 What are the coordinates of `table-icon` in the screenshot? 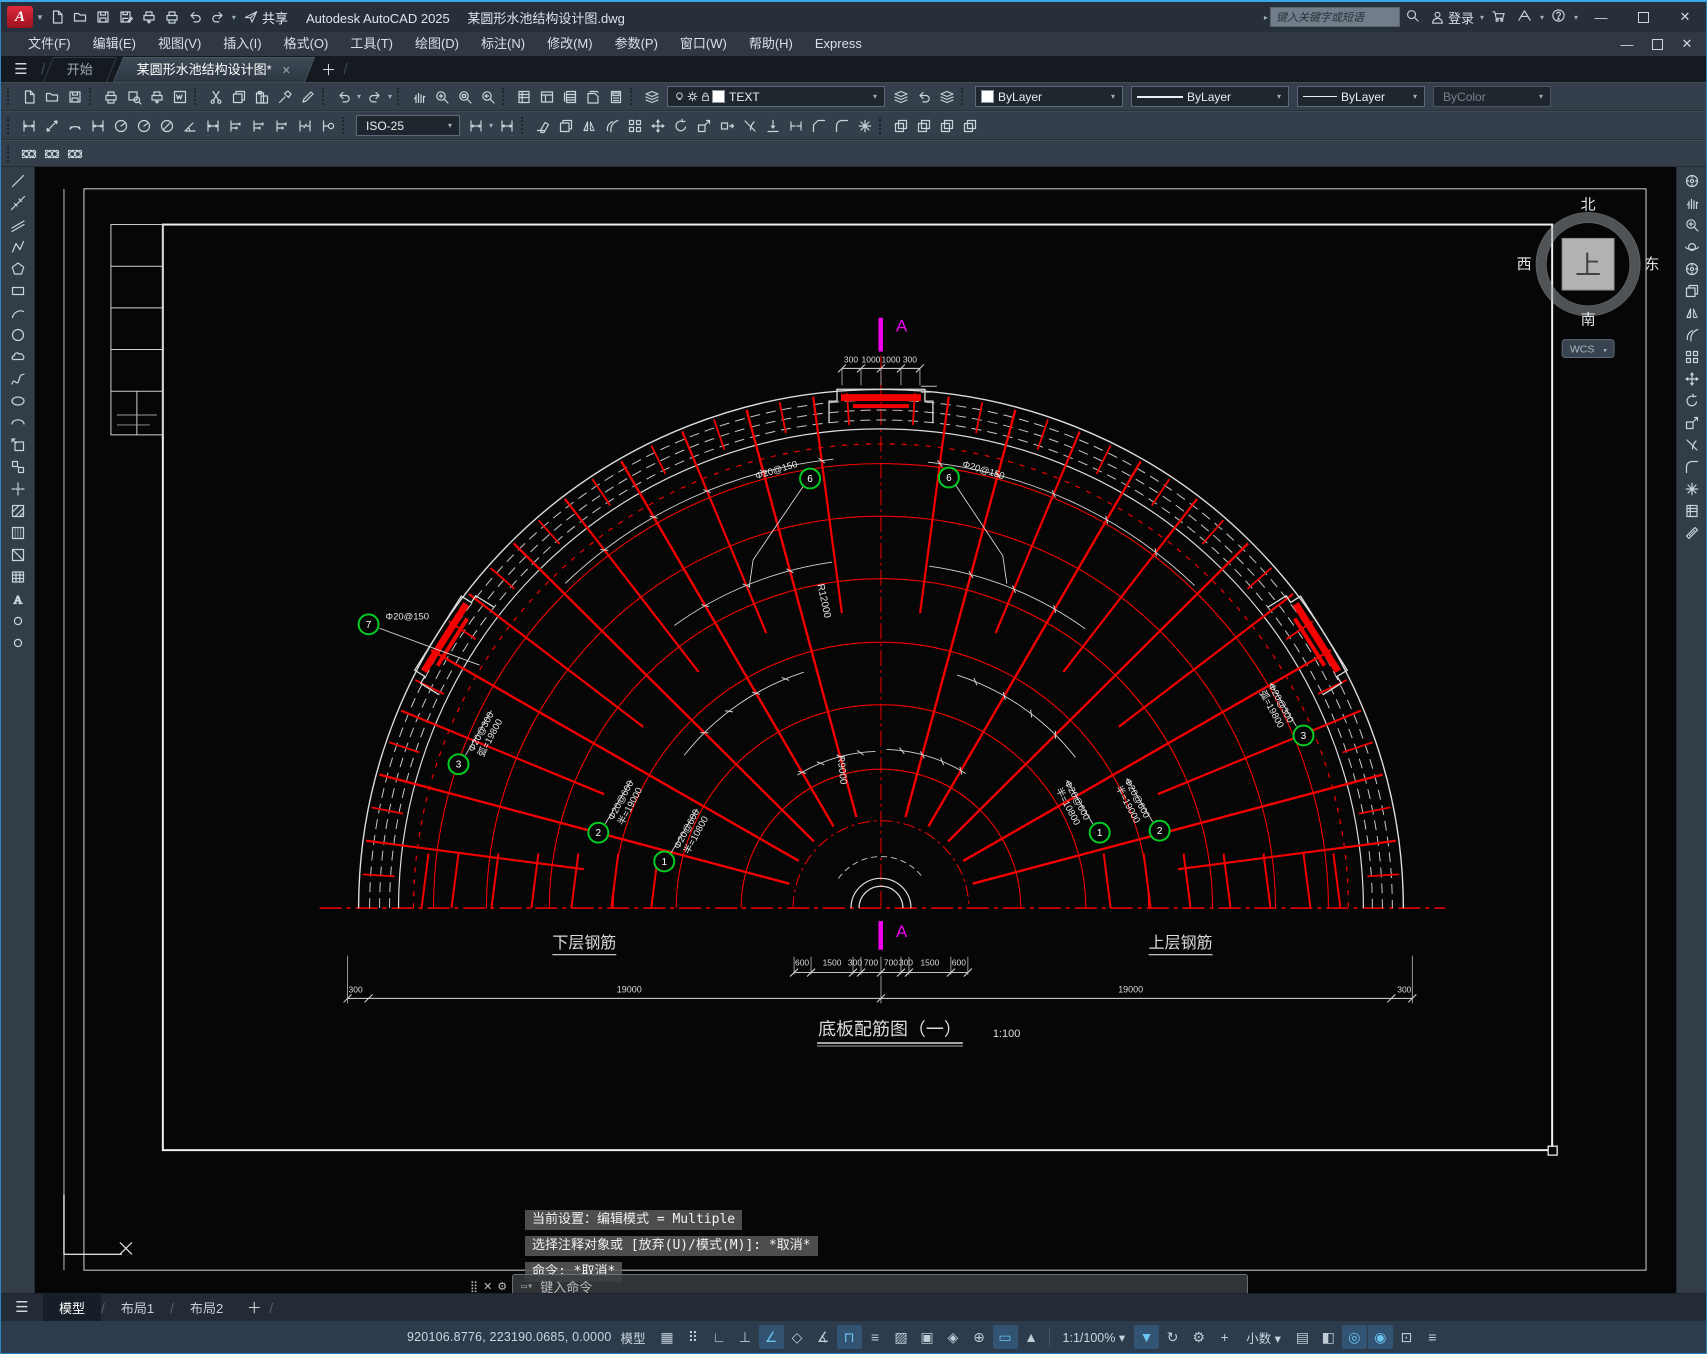 It's located at (17, 576).